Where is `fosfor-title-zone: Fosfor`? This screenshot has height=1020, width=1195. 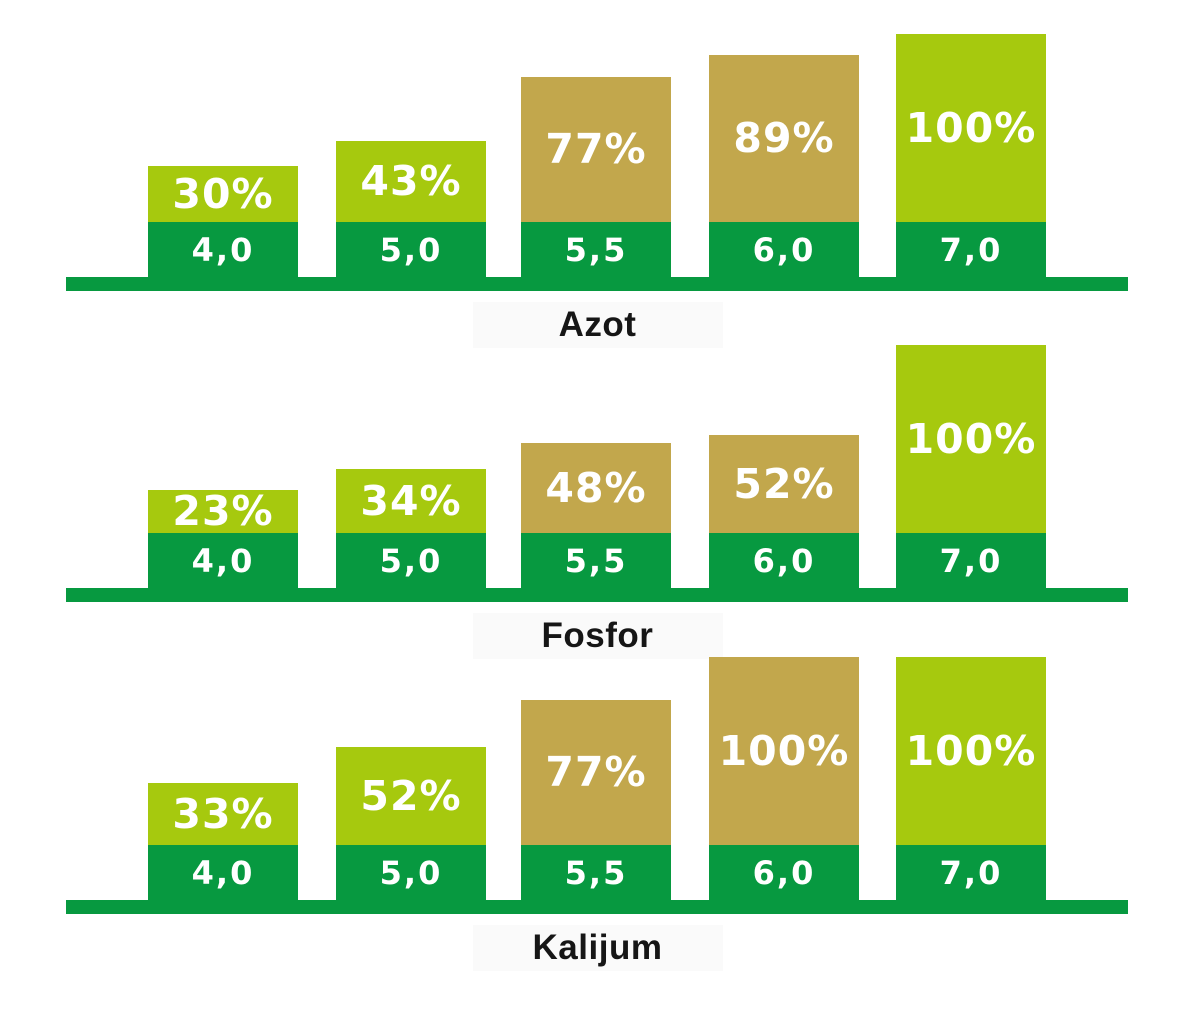 fosfor-title-zone: Fosfor is located at coordinates (597, 630).